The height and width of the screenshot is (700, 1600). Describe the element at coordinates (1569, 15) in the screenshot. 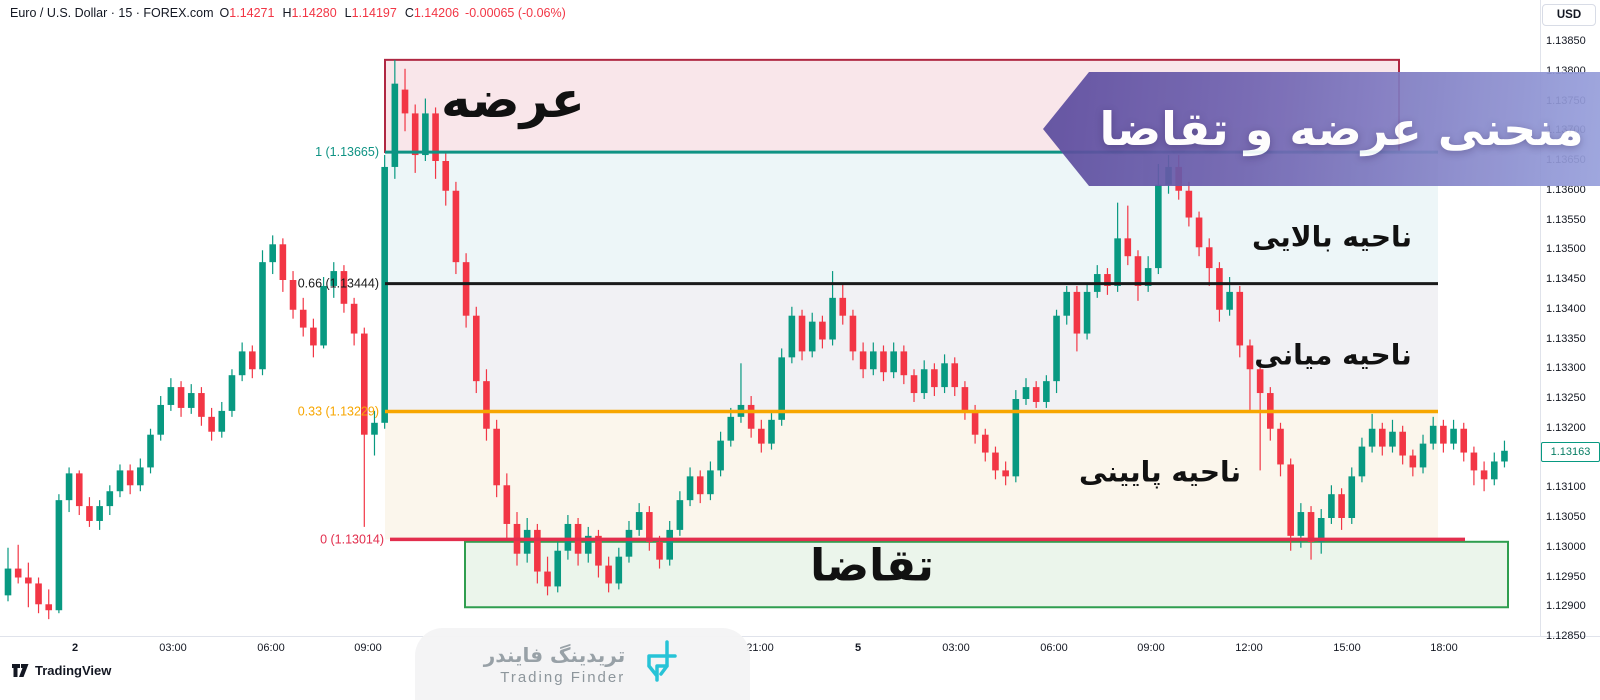

I see `currency-unit-button: USD` at that location.